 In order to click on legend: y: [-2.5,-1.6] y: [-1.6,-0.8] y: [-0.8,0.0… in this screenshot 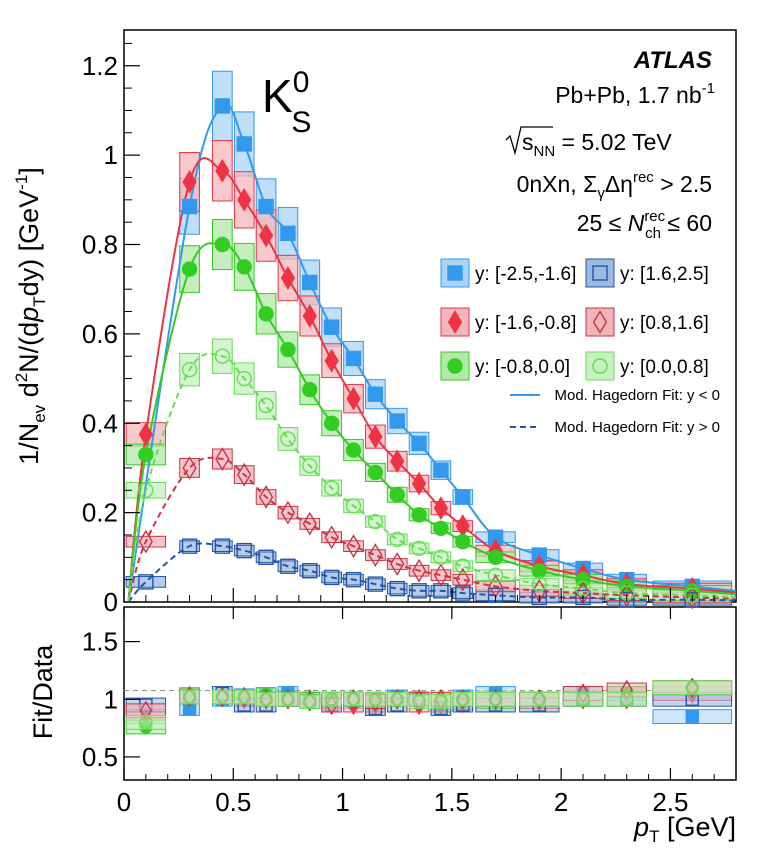, I will do `click(580, 347)`.